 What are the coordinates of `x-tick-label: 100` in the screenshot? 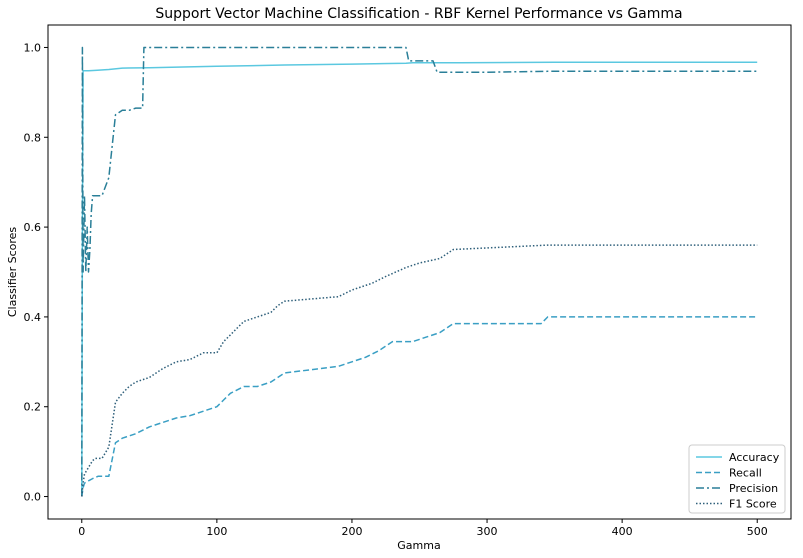 It's located at (216, 531).